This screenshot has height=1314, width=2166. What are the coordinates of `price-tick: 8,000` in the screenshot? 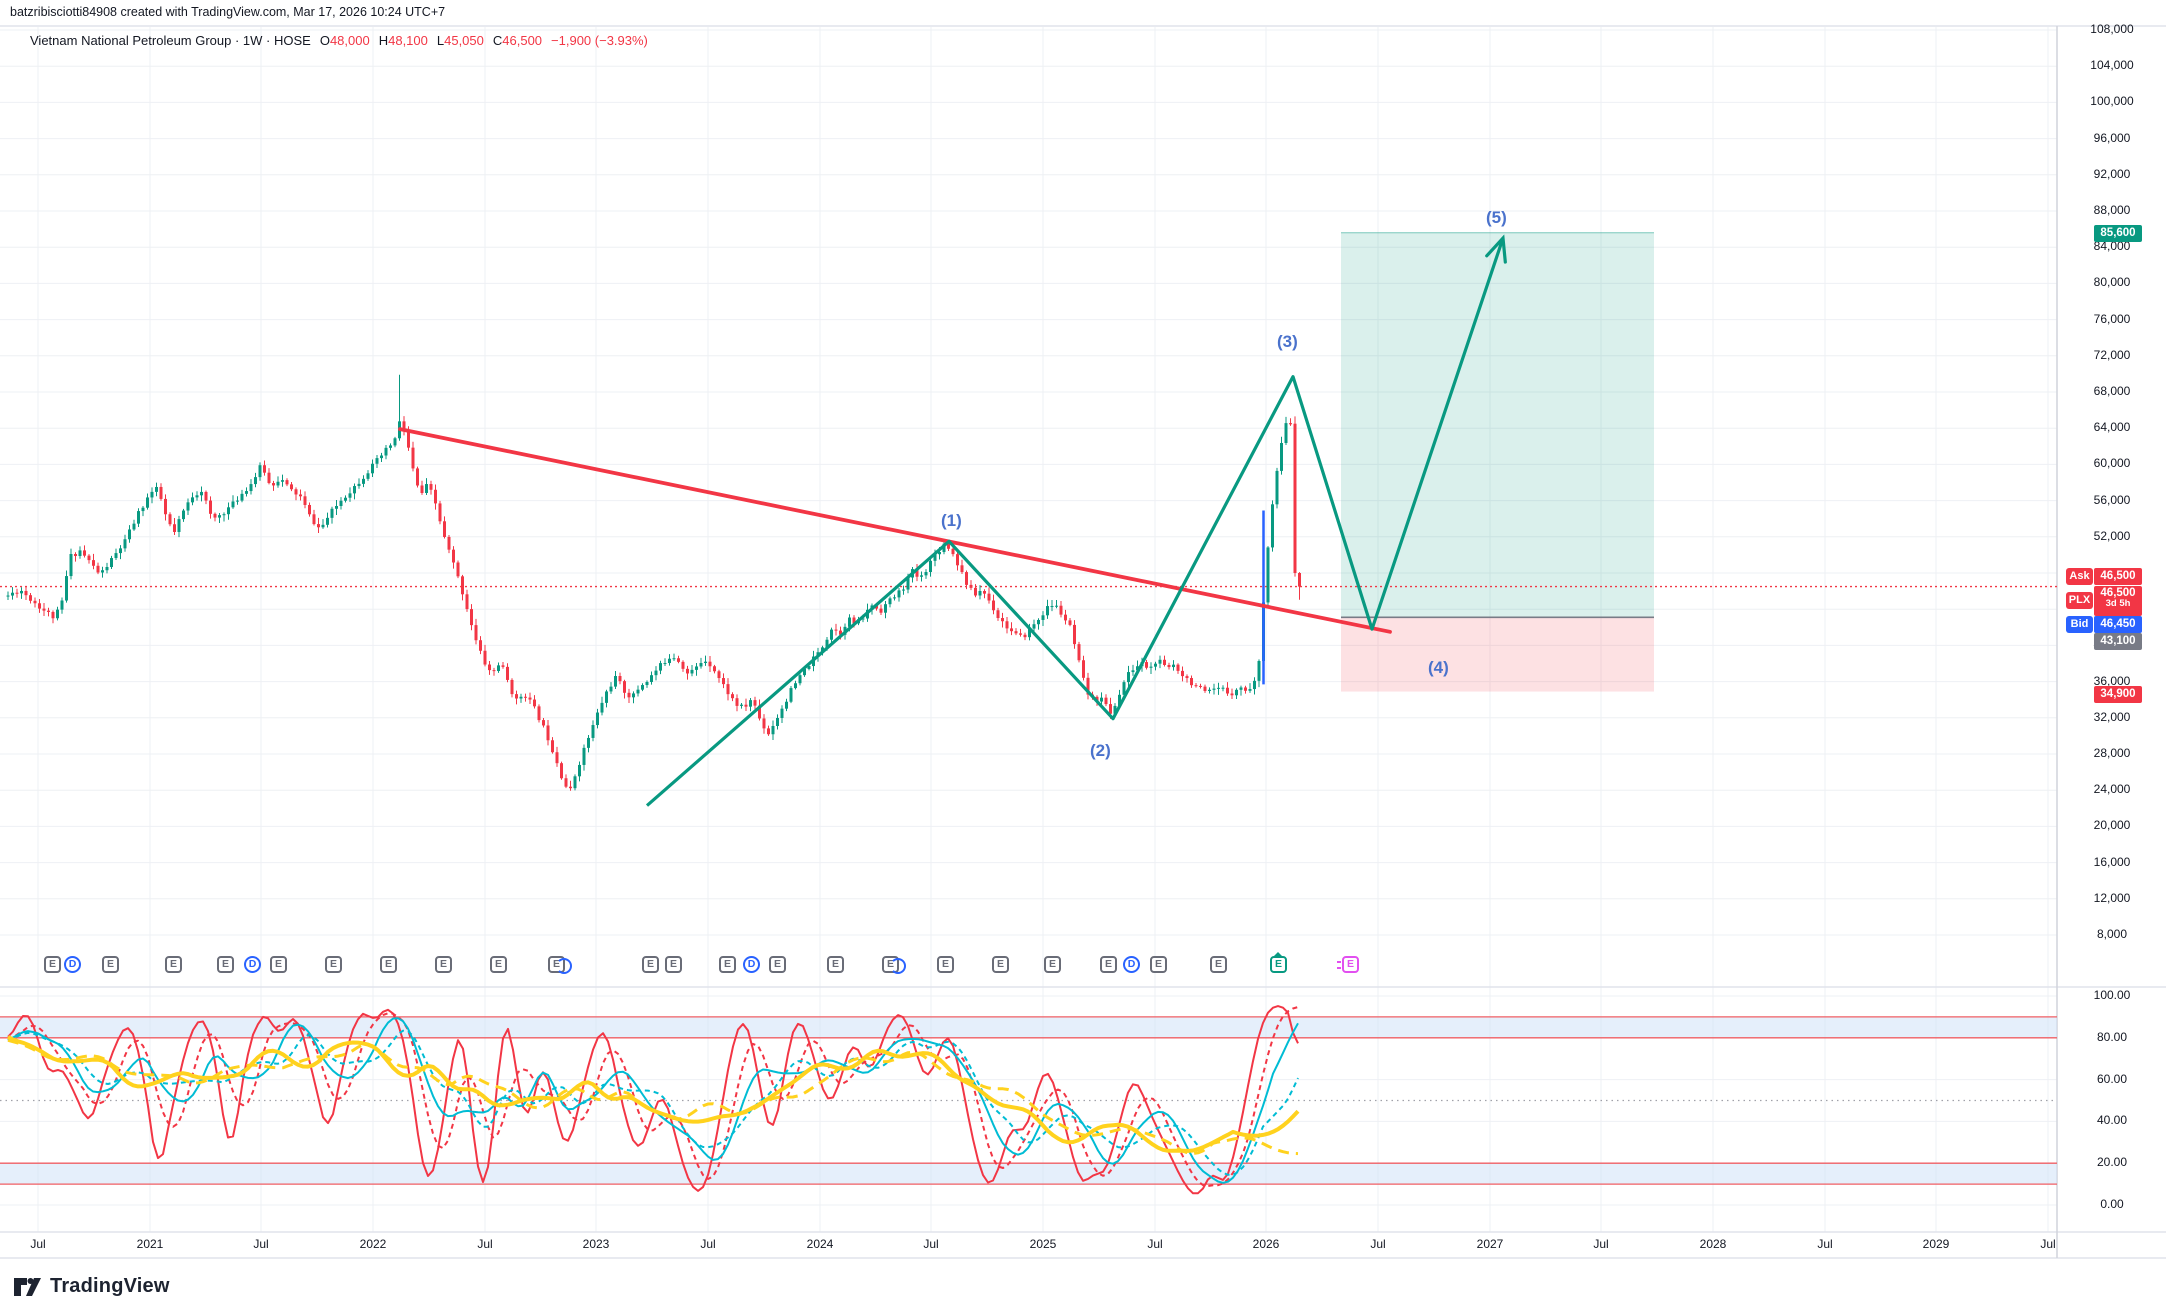 It's located at (2112, 934).